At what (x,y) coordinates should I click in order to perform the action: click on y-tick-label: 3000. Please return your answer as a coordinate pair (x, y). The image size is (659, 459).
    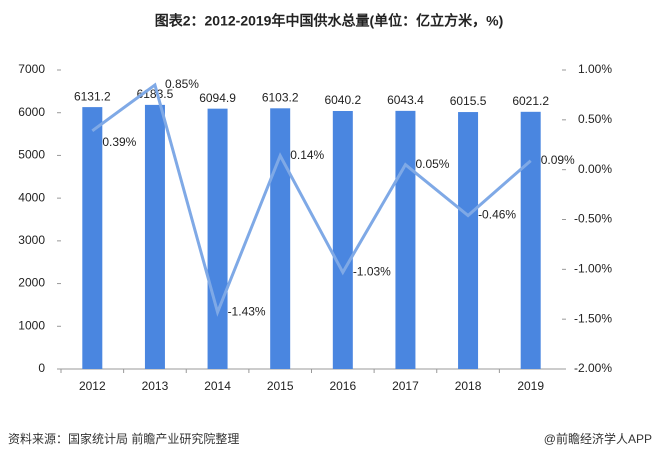
    Looking at the image, I should click on (31, 240).